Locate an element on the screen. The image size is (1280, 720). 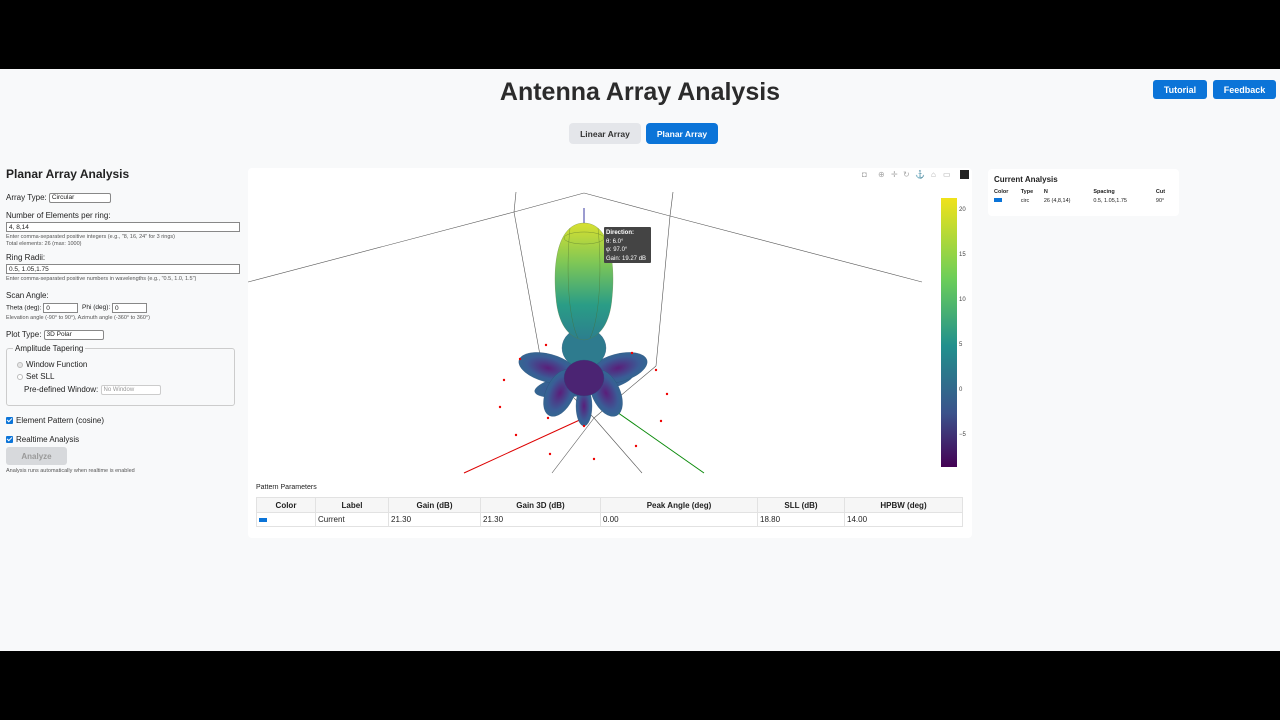
rotate-icon: ↻ is located at coordinates (906, 174).